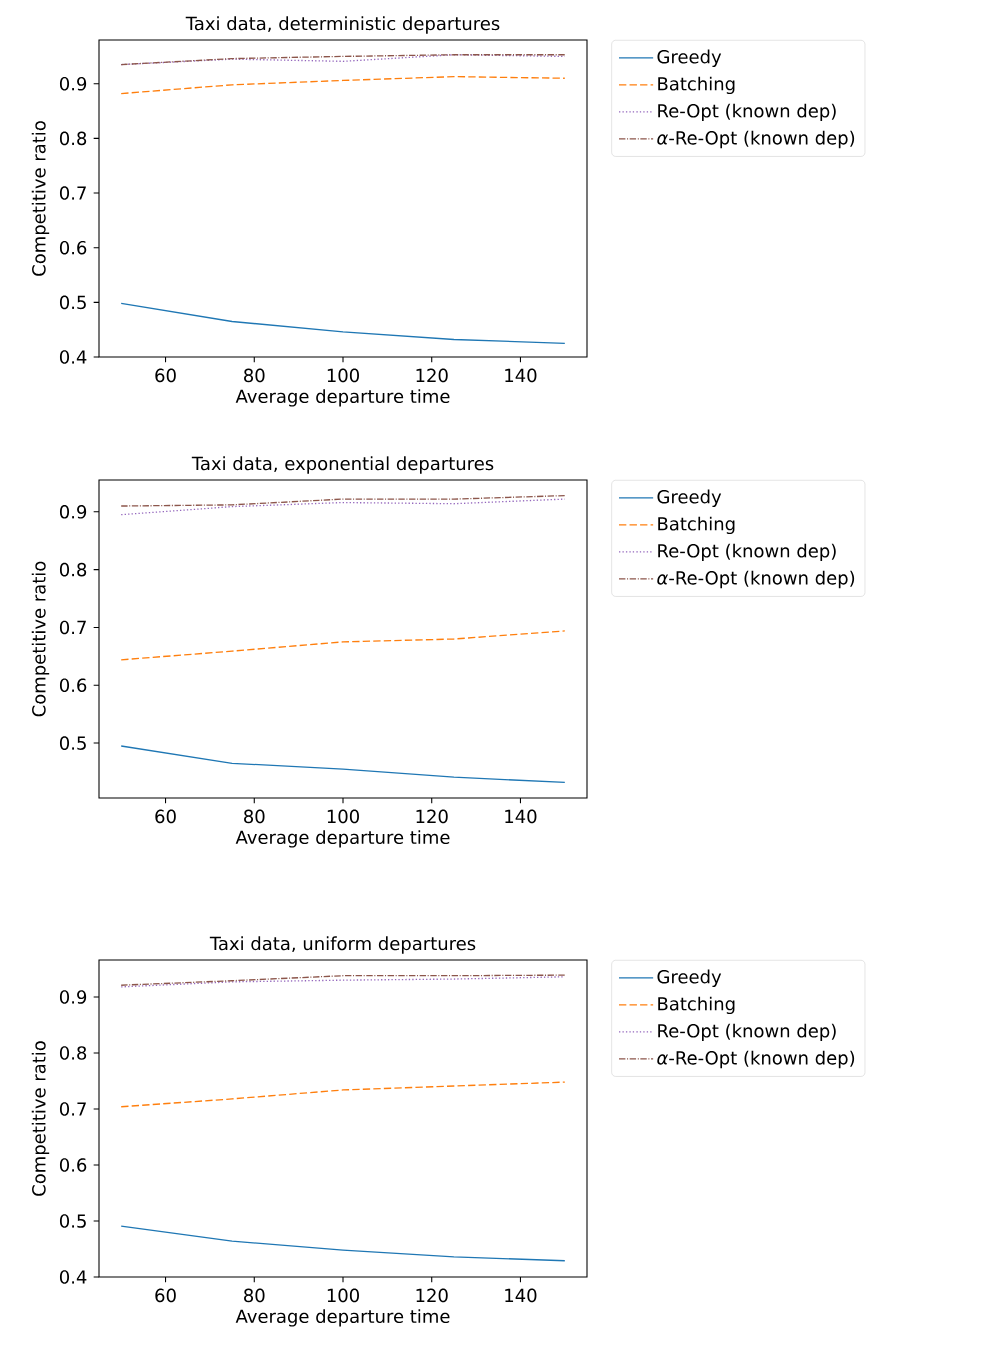 Image resolution: width=987 pixels, height=1349 pixels. What do you see at coordinates (342, 25) in the screenshot?
I see `chart-title: Taxi data, deterministic departures` at bounding box center [342, 25].